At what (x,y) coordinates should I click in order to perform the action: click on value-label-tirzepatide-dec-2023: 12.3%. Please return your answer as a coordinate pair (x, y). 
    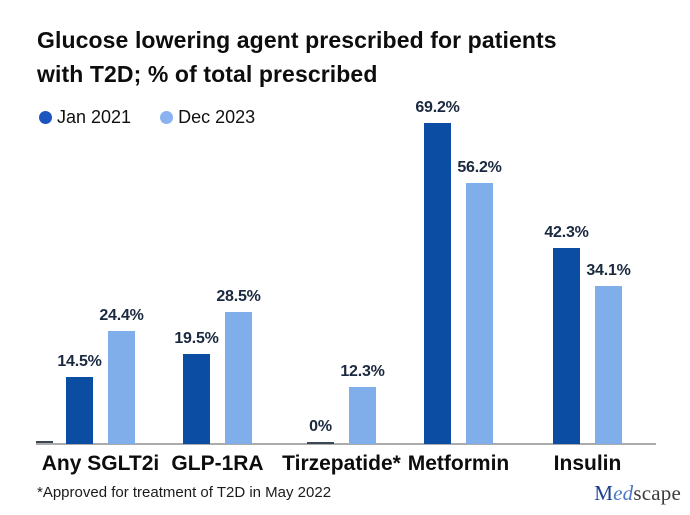
    Looking at the image, I should click on (362, 371).